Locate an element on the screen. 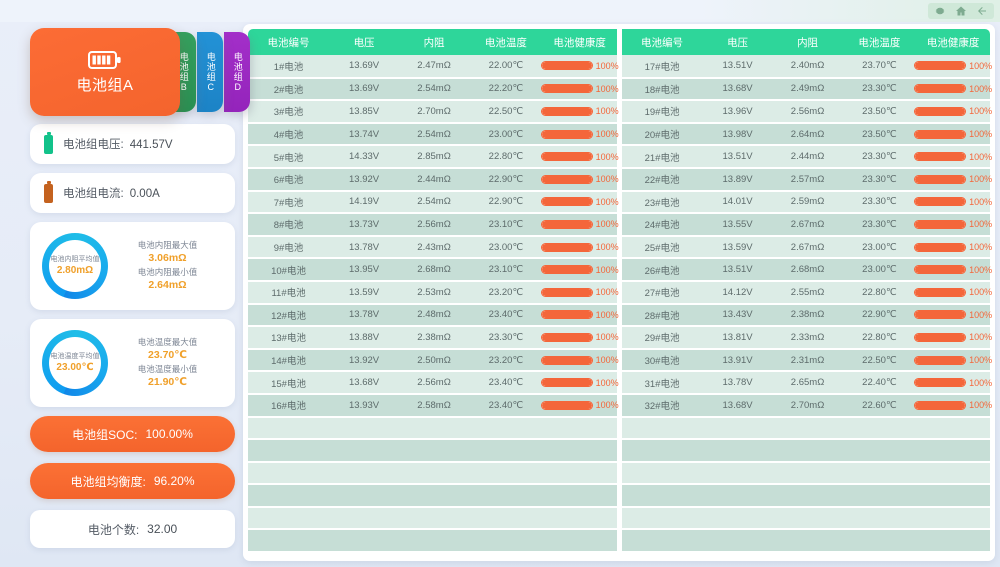  header-cell-resistance: 内阻 is located at coordinates (434, 42).